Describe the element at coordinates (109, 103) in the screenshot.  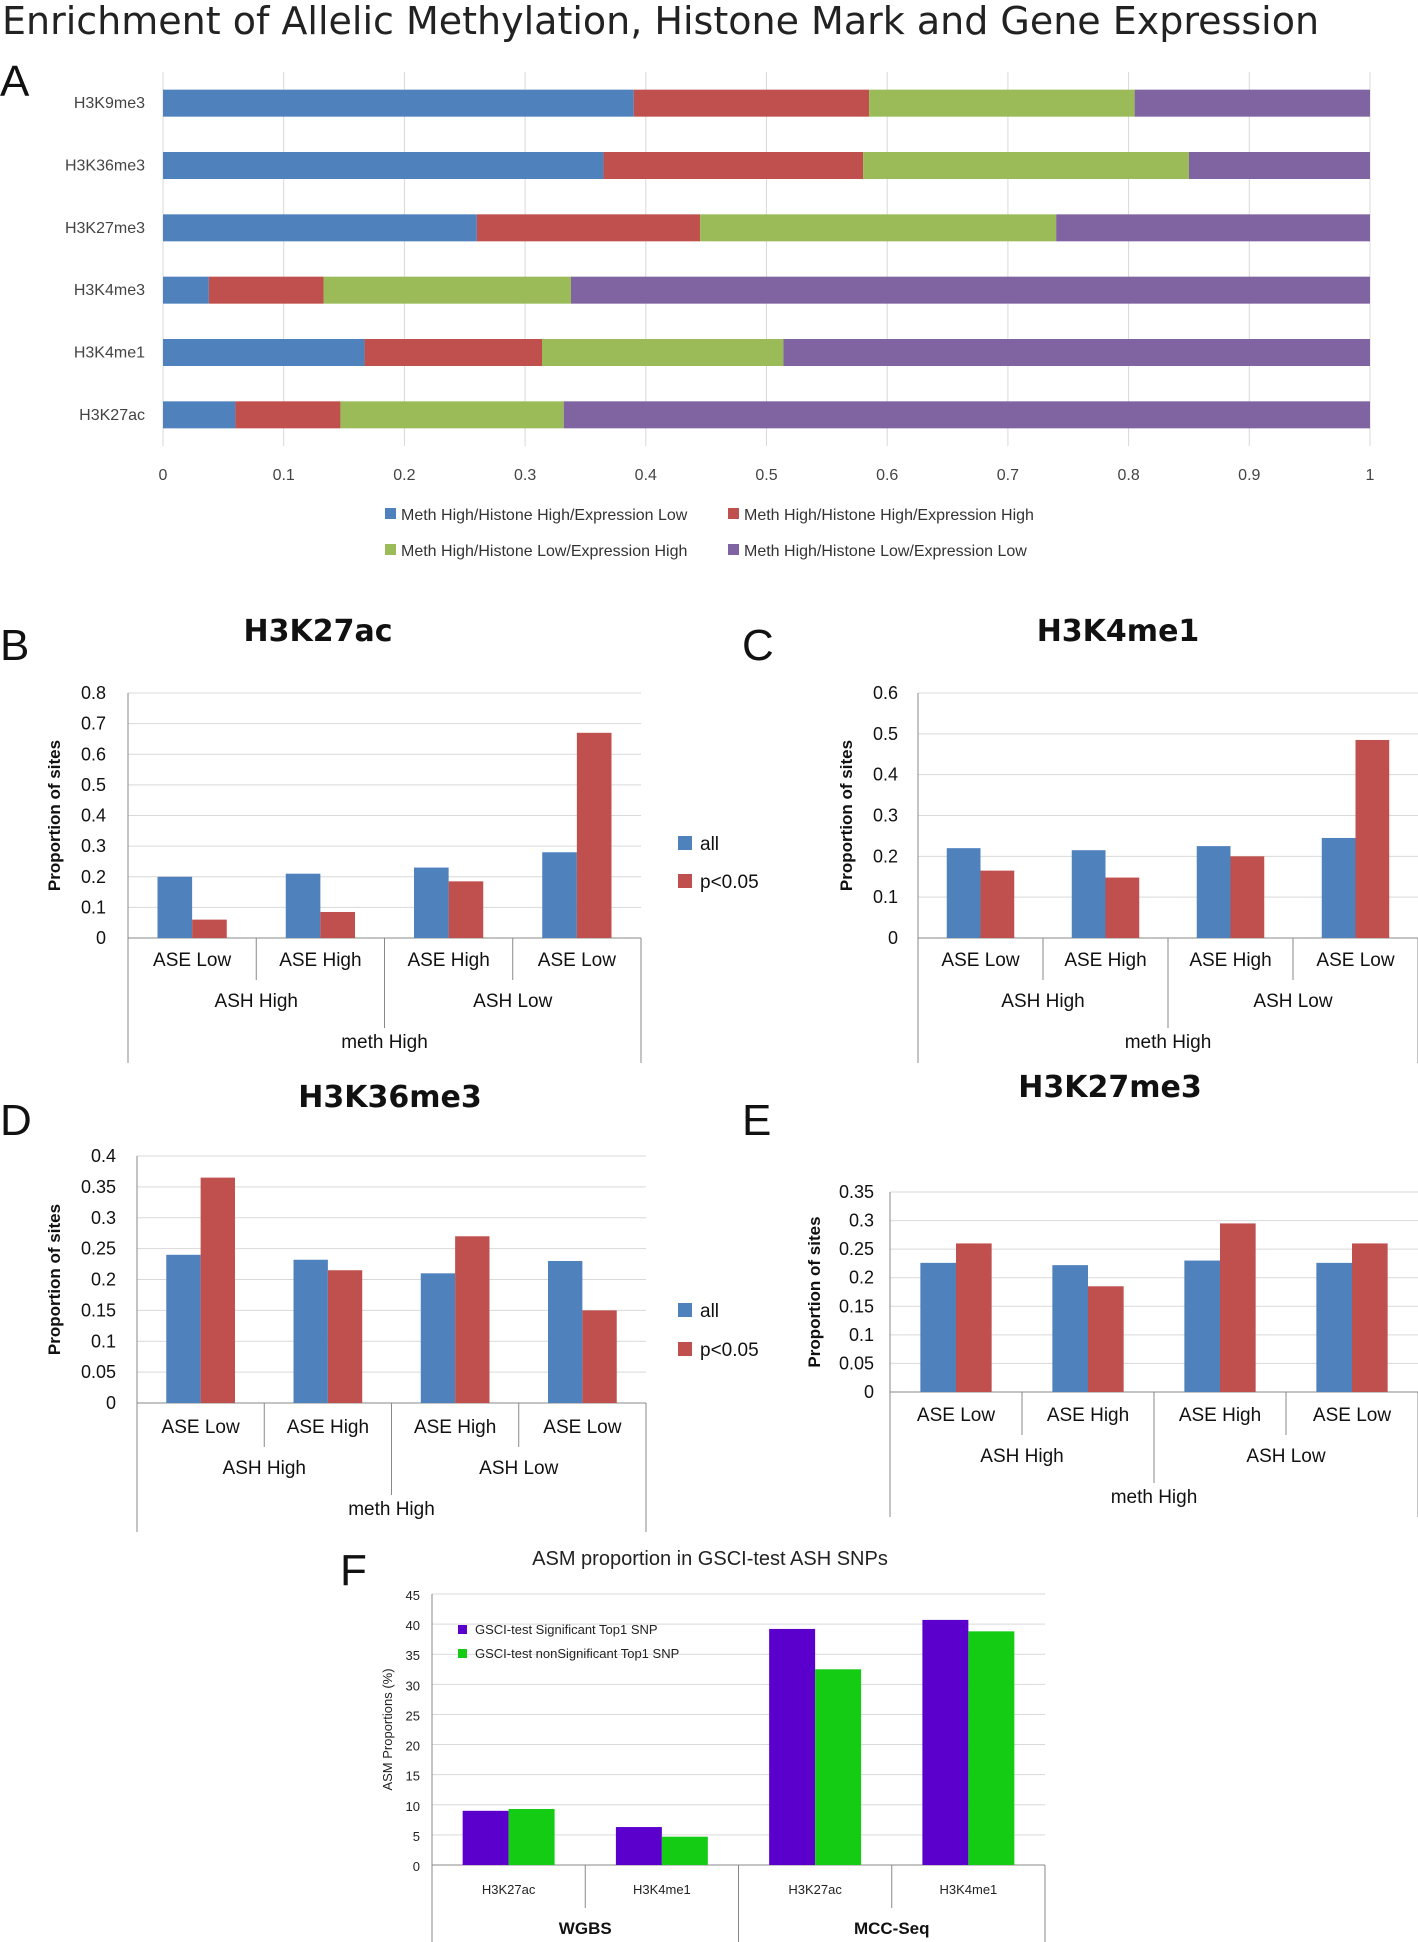
I see `y-tick-label: H3K9me3` at that location.